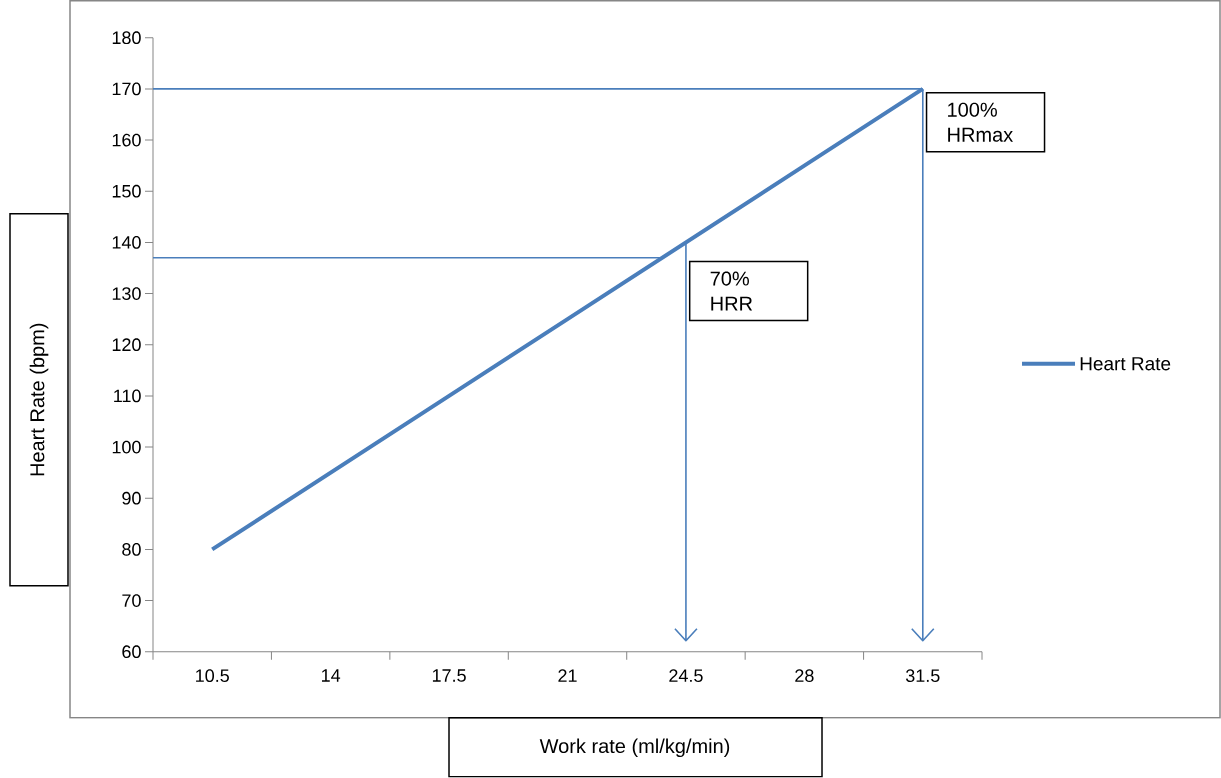 The height and width of the screenshot is (778, 1221). Describe the element at coordinates (686, 676) in the screenshot. I see `x-tick-label: 24.5` at that location.